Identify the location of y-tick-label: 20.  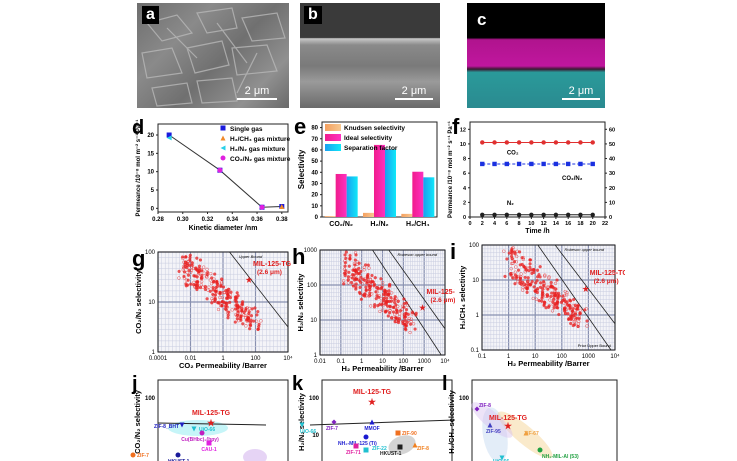
(150, 136).